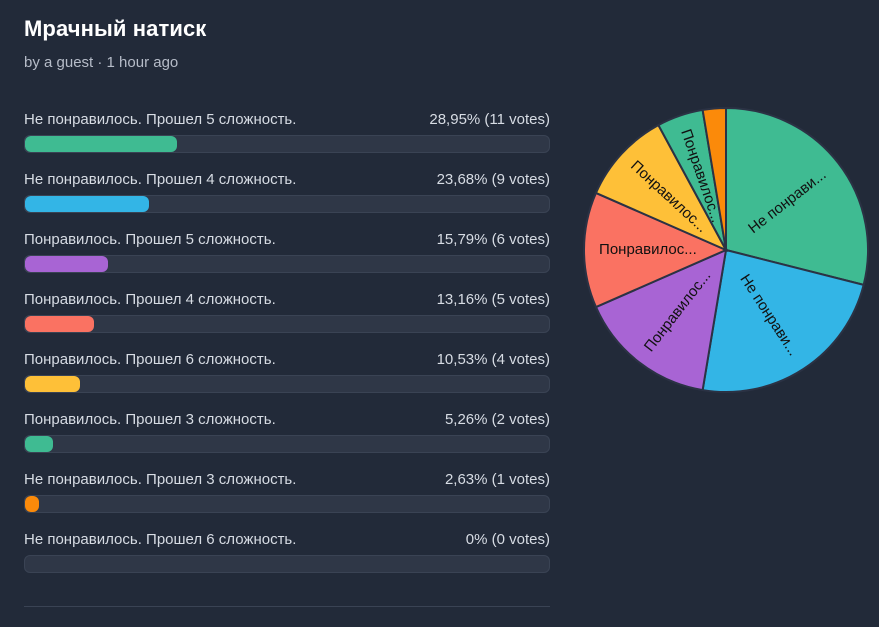 The image size is (879, 627). Describe the element at coordinates (160, 479) in the screenshot. I see `option-label: Не понравилось. Прошел 3 сложность.` at that location.